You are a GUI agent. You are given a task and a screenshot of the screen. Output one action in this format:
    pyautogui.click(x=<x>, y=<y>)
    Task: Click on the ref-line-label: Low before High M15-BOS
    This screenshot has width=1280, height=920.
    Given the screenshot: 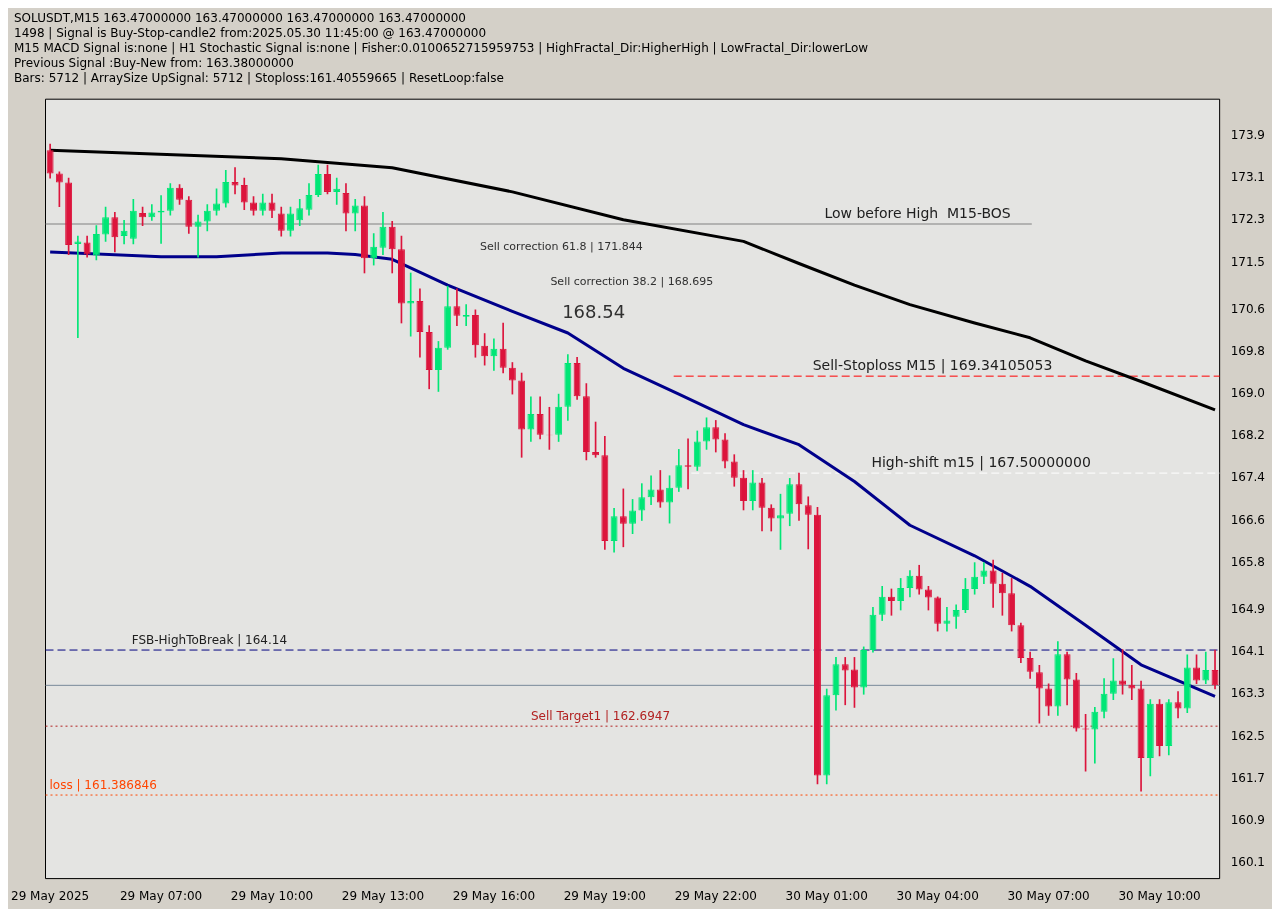 What is the action you would take?
    pyautogui.click(x=917, y=212)
    